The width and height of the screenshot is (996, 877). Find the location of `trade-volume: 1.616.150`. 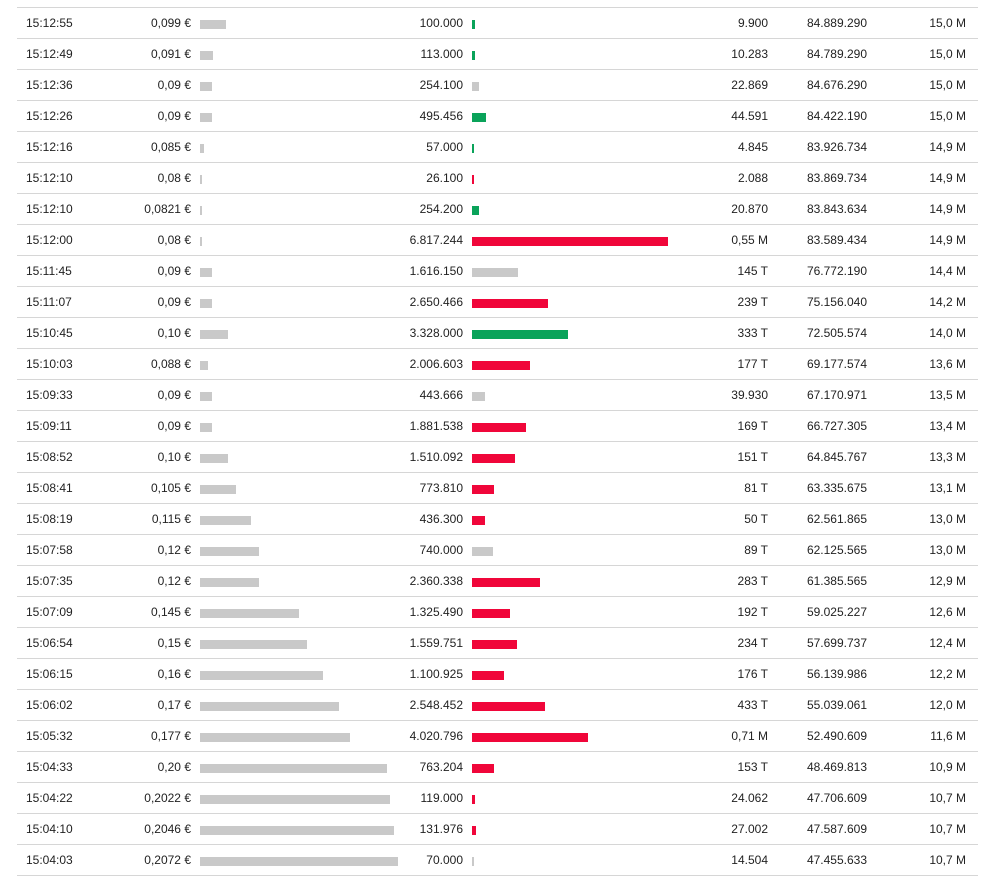

trade-volume: 1.616.150 is located at coordinates (436, 271).